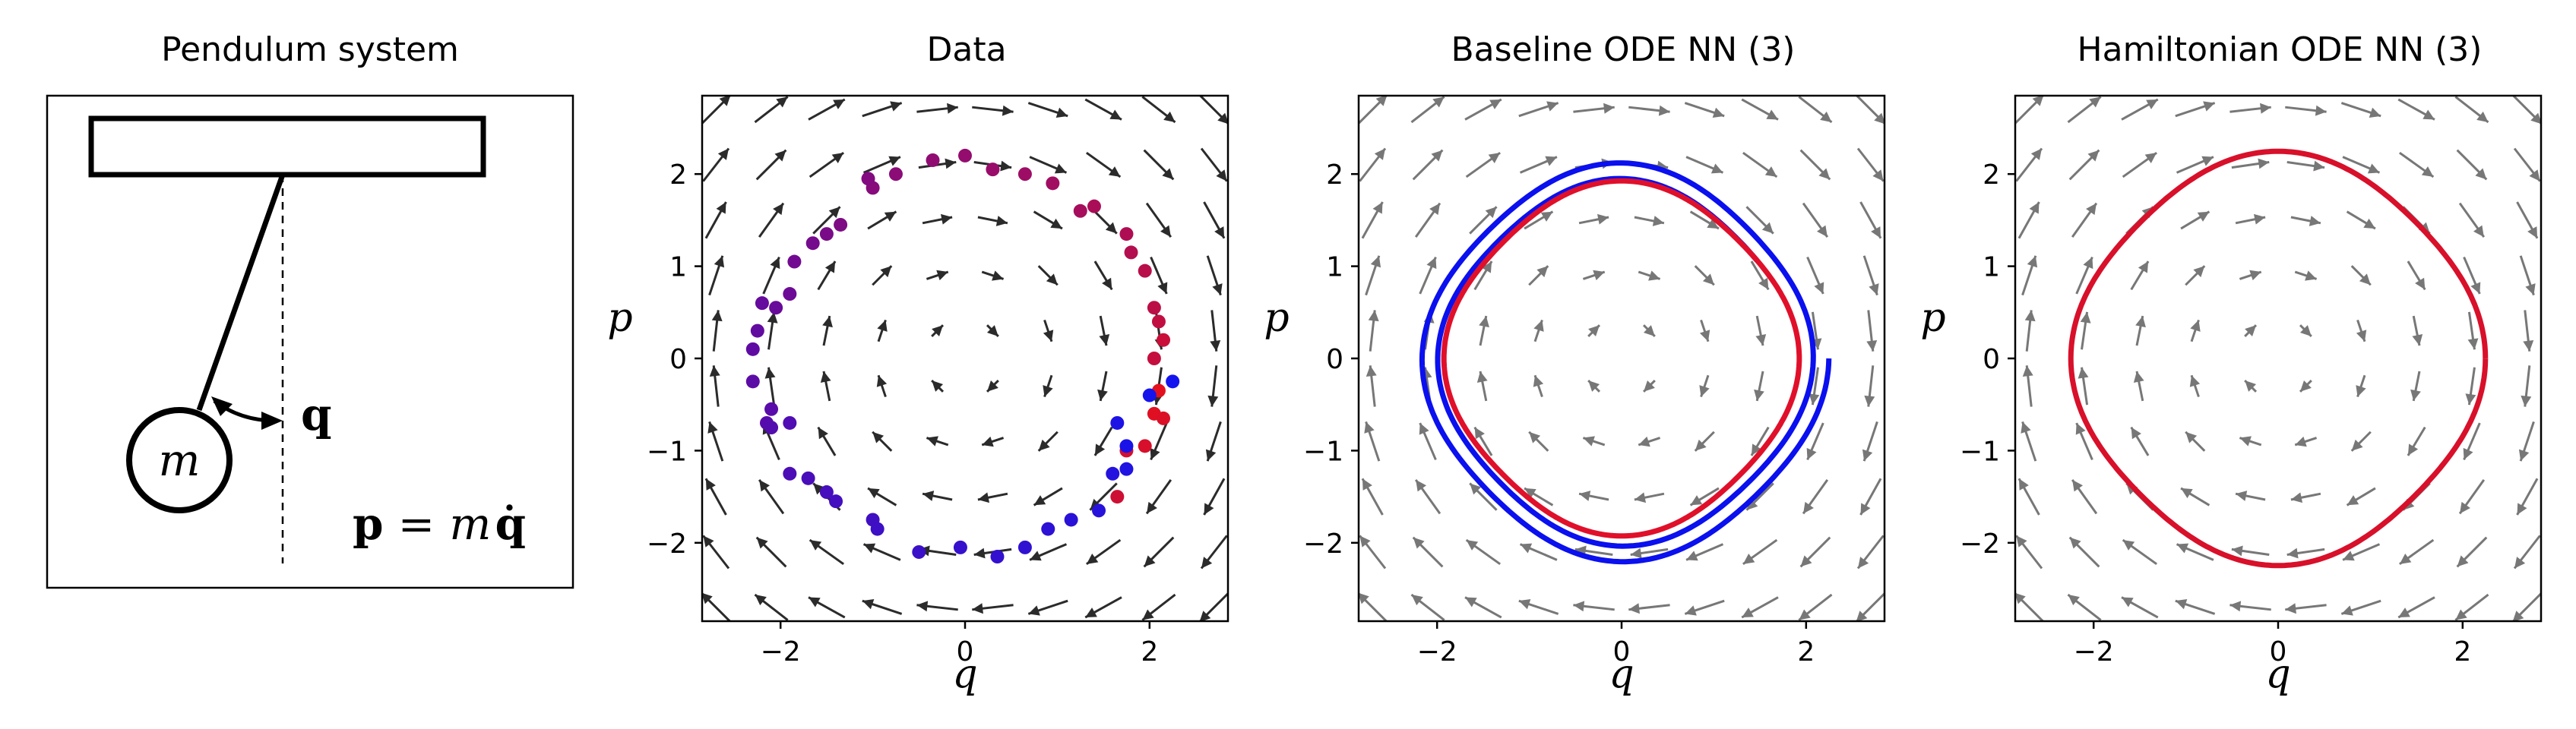 Image resolution: width=2576 pixels, height=729 pixels. What do you see at coordinates (310, 341) in the screenshot?
I see `pendulum-diagram: m q p = m q̇` at bounding box center [310, 341].